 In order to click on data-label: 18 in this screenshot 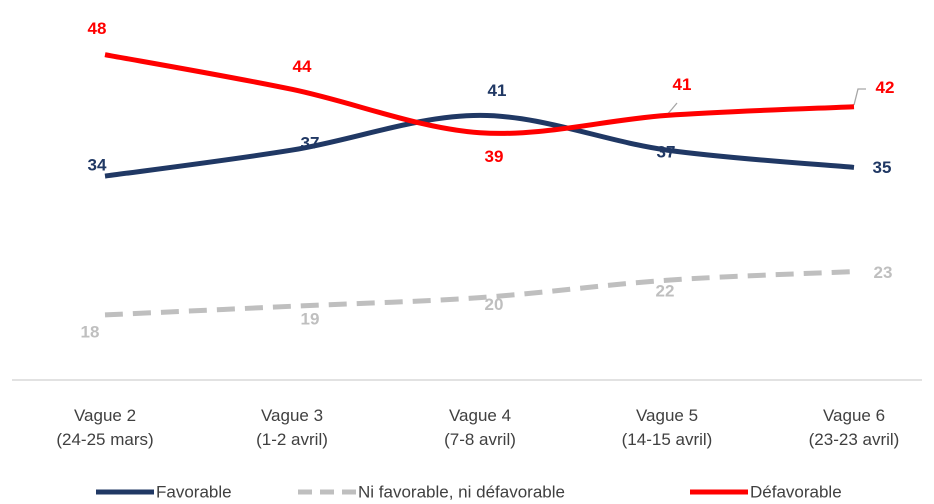, I will do `click(90, 331)`.